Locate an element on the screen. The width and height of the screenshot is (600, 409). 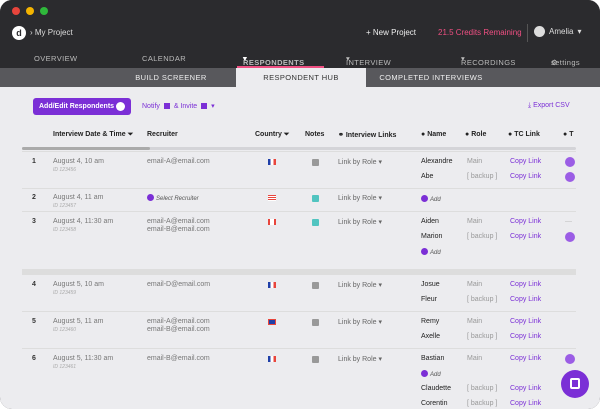
respondent-name: Alexandre is located at coordinates (437, 161).